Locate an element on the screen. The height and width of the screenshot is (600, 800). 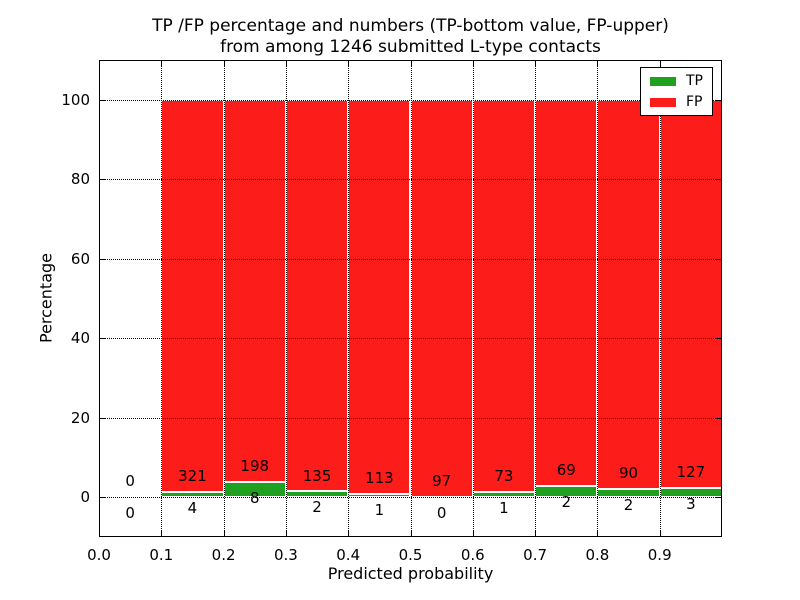
x-tick-label: 0.9 is located at coordinates (659, 555).